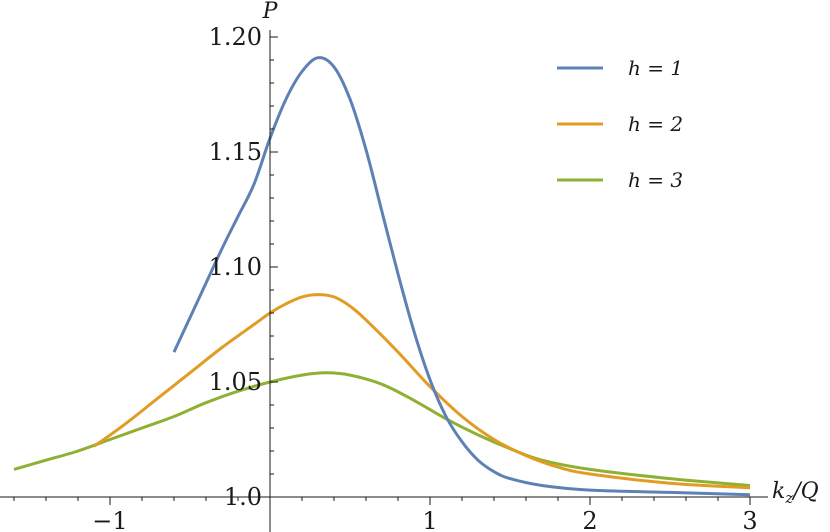 The image size is (830, 532). What do you see at coordinates (235, 152) in the screenshot?
I see `y-tick-label: 1.15` at bounding box center [235, 152].